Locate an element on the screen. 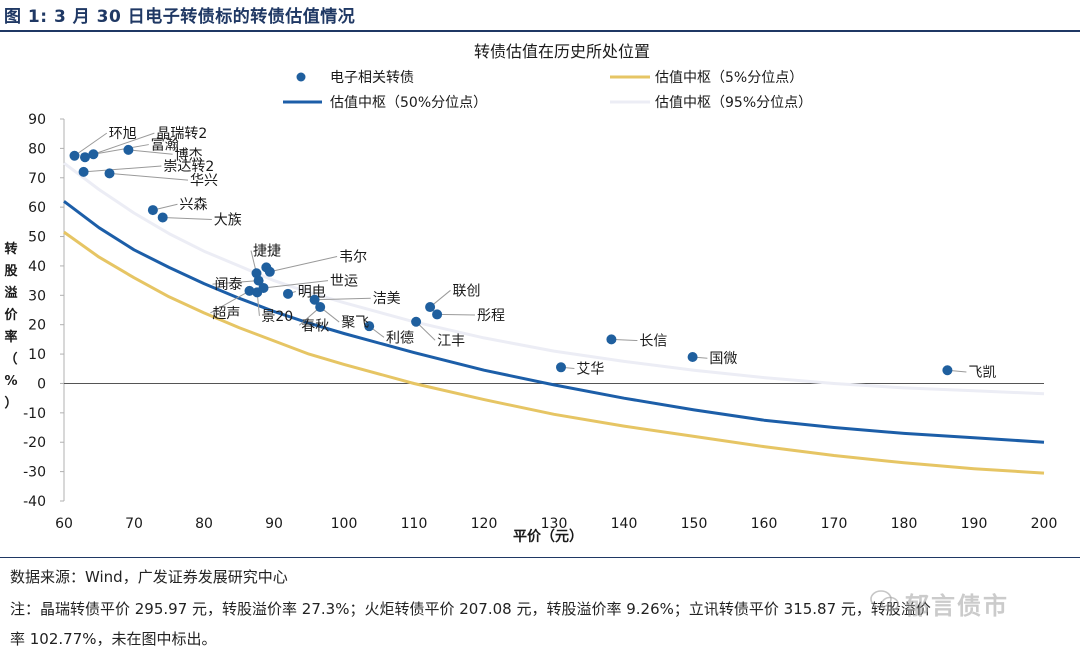  x-axis-title: 平价（元） is located at coordinates (548, 537).